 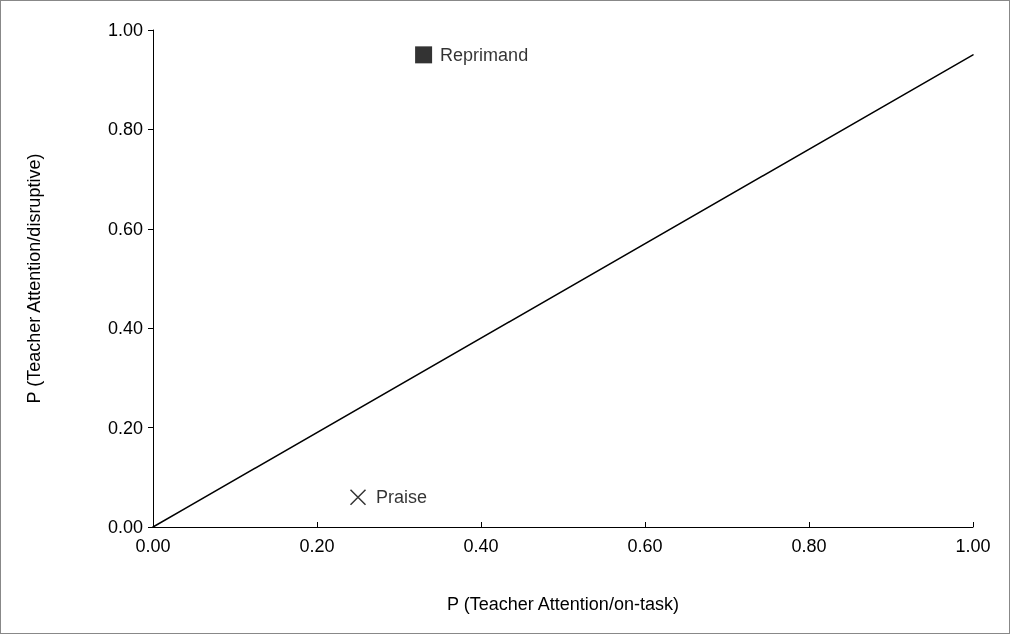 What do you see at coordinates (125, 527) in the screenshot?
I see `y-tick-label: 0.00` at bounding box center [125, 527].